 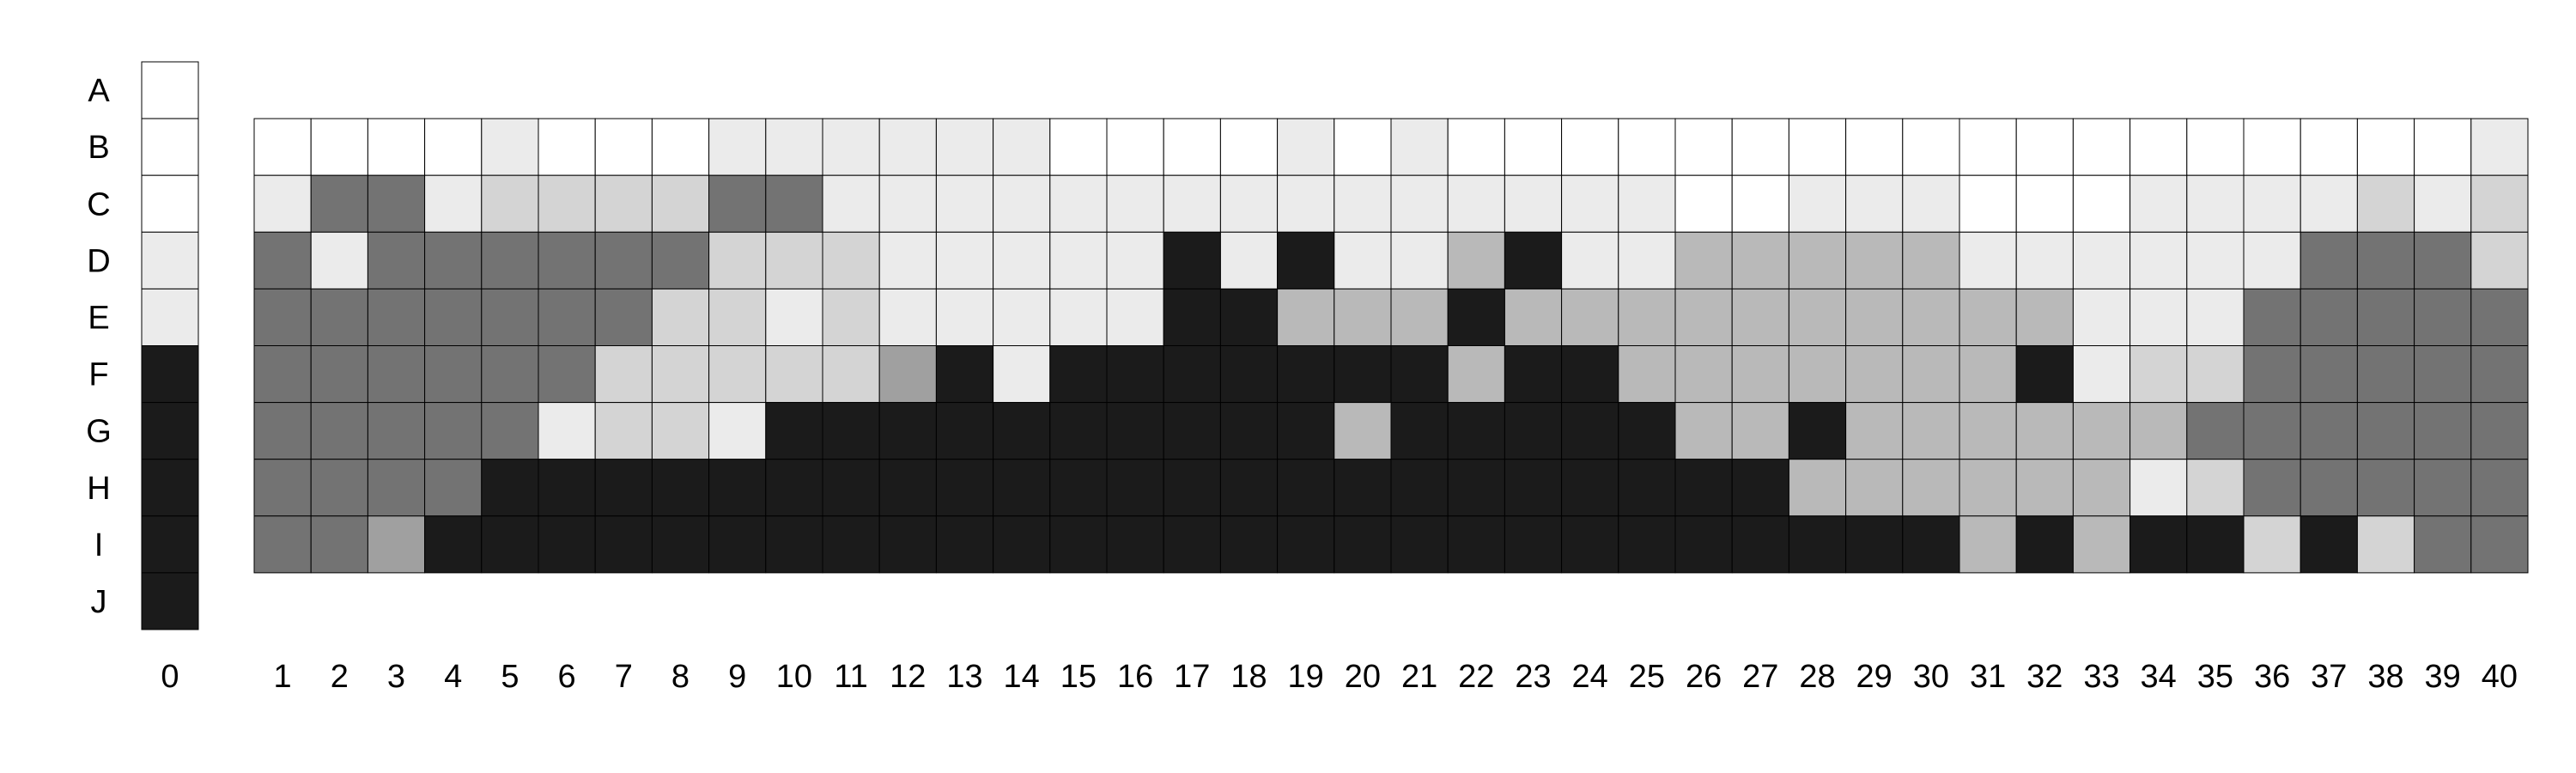 I want to click on col-label-40: 40, so click(x=2500, y=677).